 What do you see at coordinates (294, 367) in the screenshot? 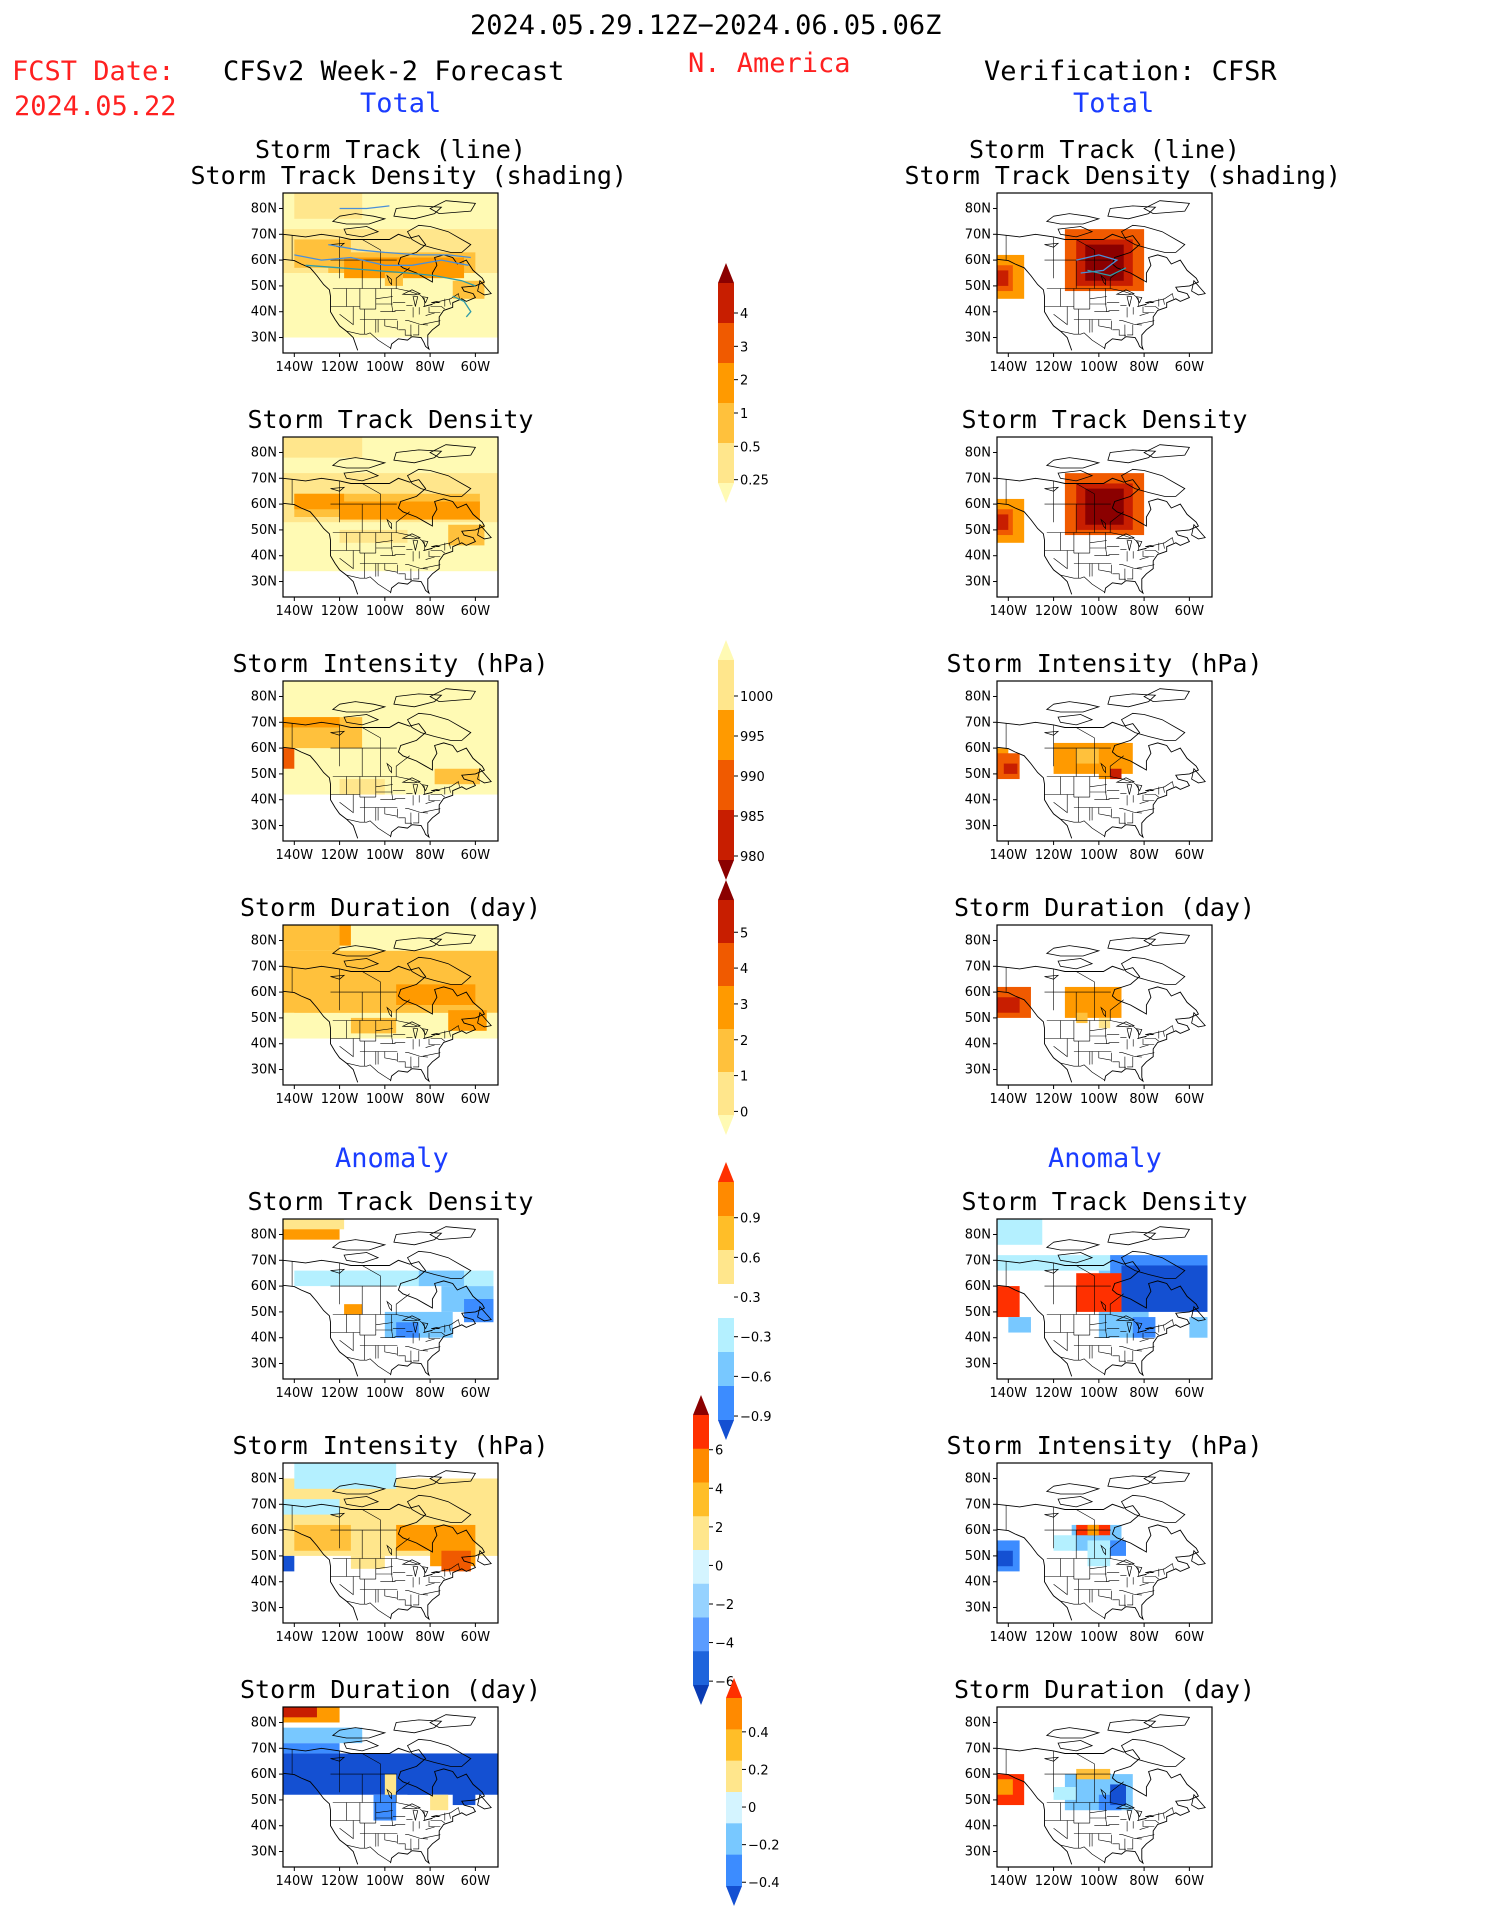
I see `lon-tick-label: 140W` at bounding box center [294, 367].